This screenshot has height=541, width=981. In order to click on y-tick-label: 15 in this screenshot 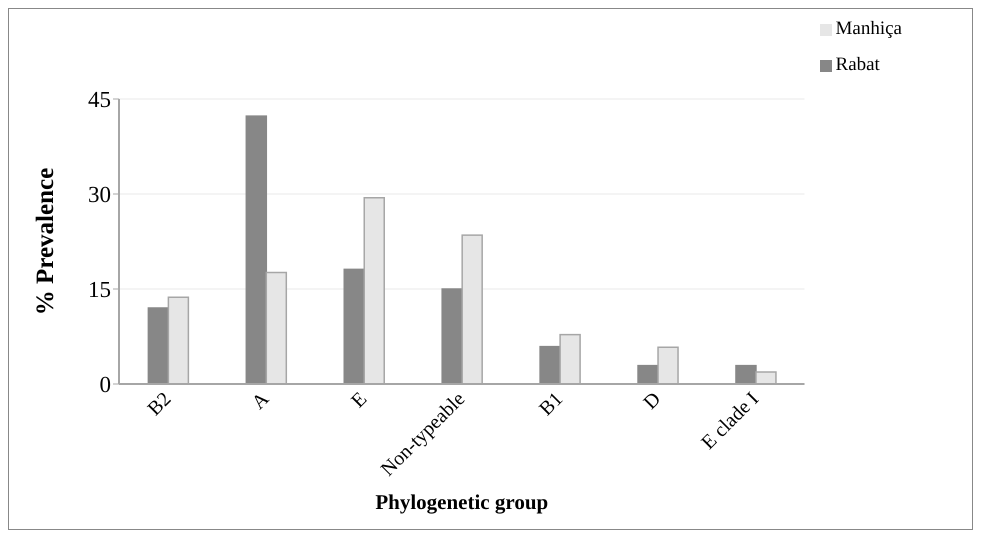, I will do `click(99, 289)`.